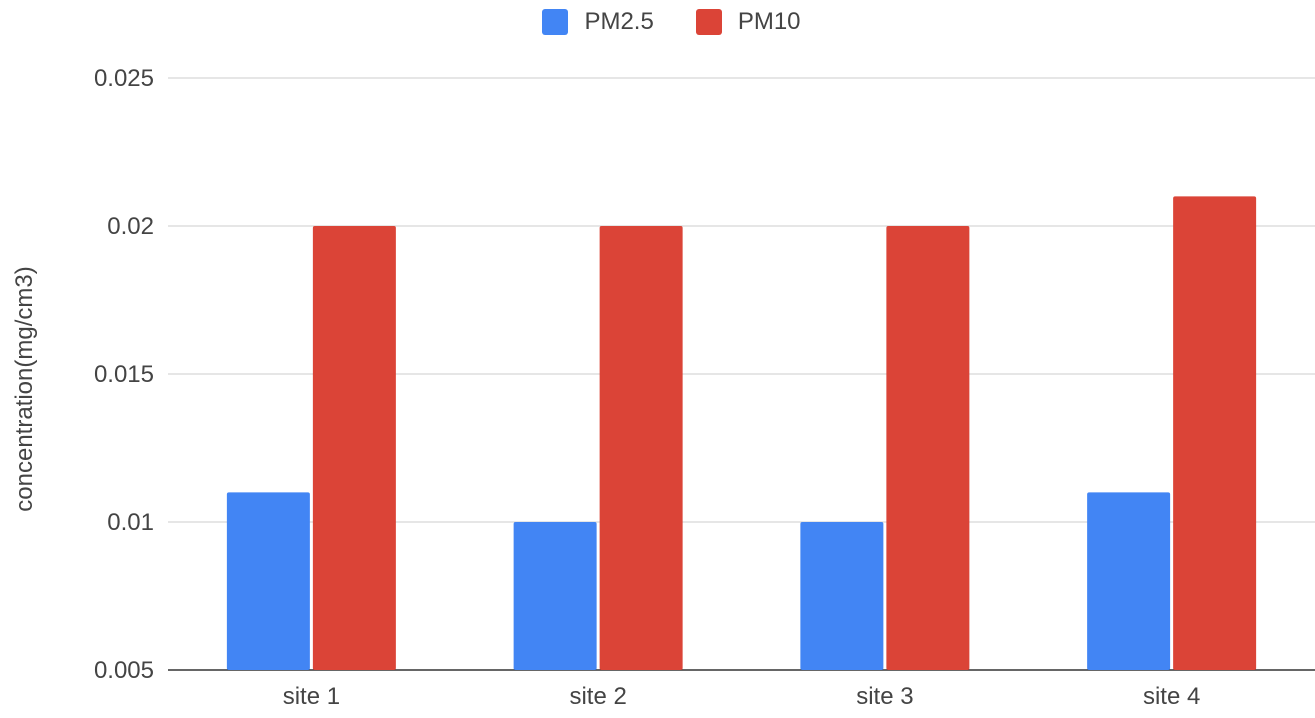 This screenshot has height=718, width=1315. I want to click on x-tick-label: site 2, so click(597, 696).